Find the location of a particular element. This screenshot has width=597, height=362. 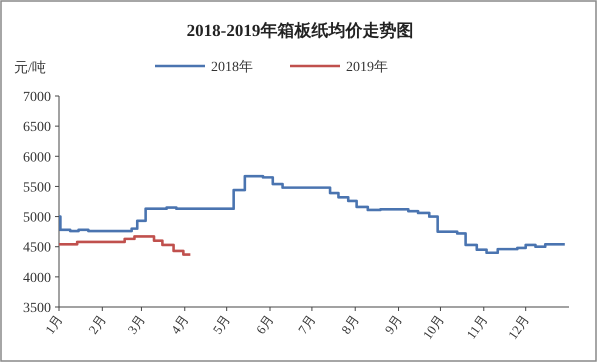

y-tick-label: 5500 is located at coordinates (37, 188).